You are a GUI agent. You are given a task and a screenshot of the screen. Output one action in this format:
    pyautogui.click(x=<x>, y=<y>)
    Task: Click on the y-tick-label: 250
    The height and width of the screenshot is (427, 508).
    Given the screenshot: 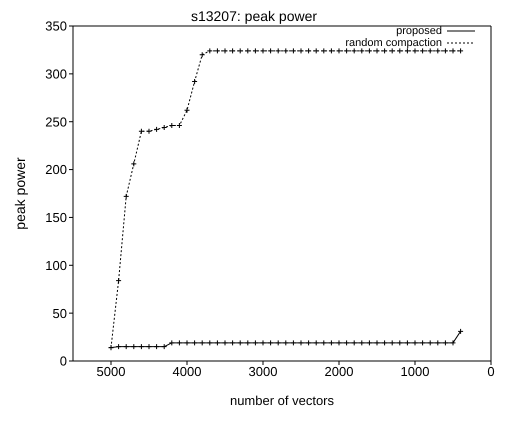 What is the action you would take?
    pyautogui.click(x=56, y=122)
    